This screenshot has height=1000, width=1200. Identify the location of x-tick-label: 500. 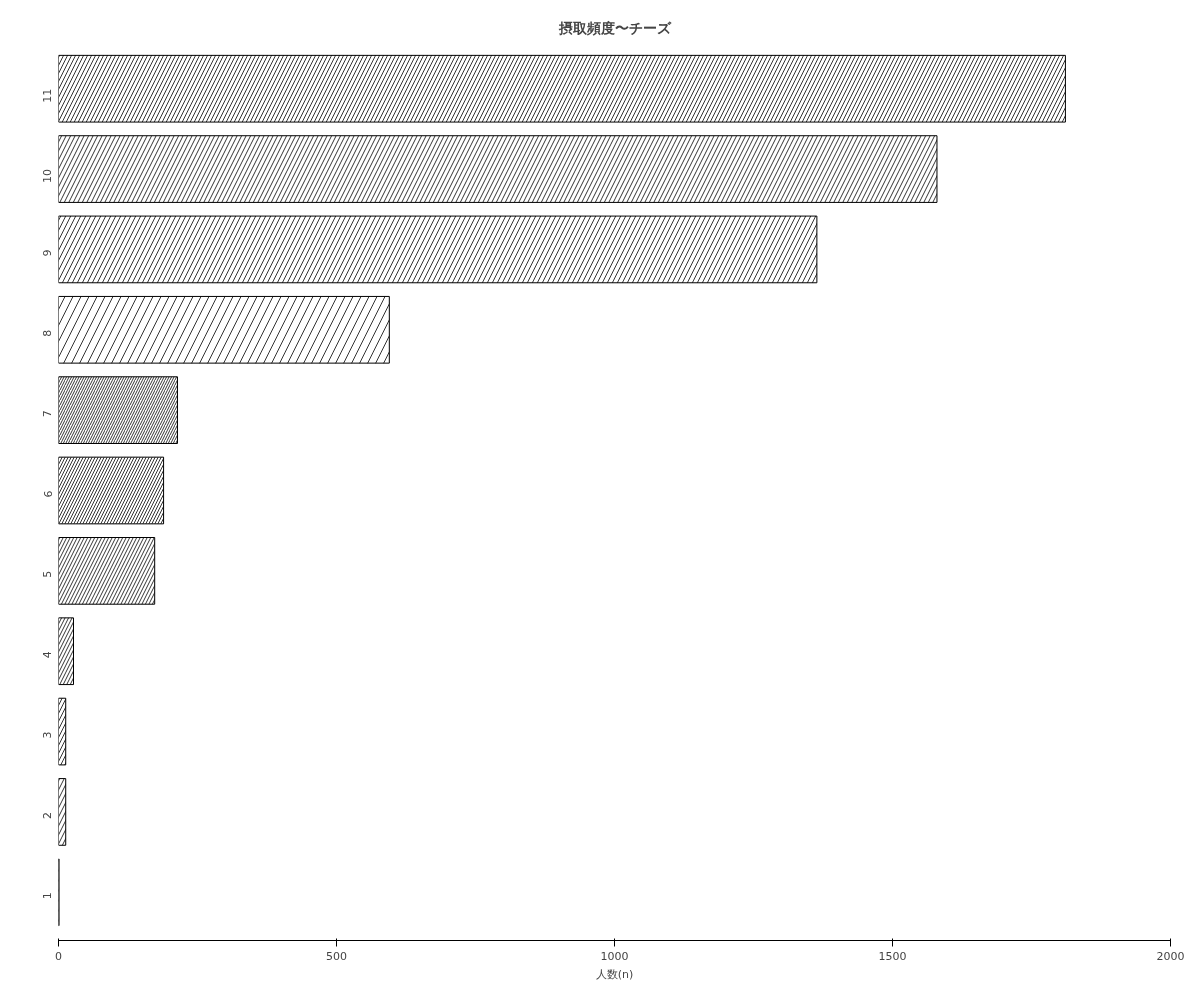
(336, 956).